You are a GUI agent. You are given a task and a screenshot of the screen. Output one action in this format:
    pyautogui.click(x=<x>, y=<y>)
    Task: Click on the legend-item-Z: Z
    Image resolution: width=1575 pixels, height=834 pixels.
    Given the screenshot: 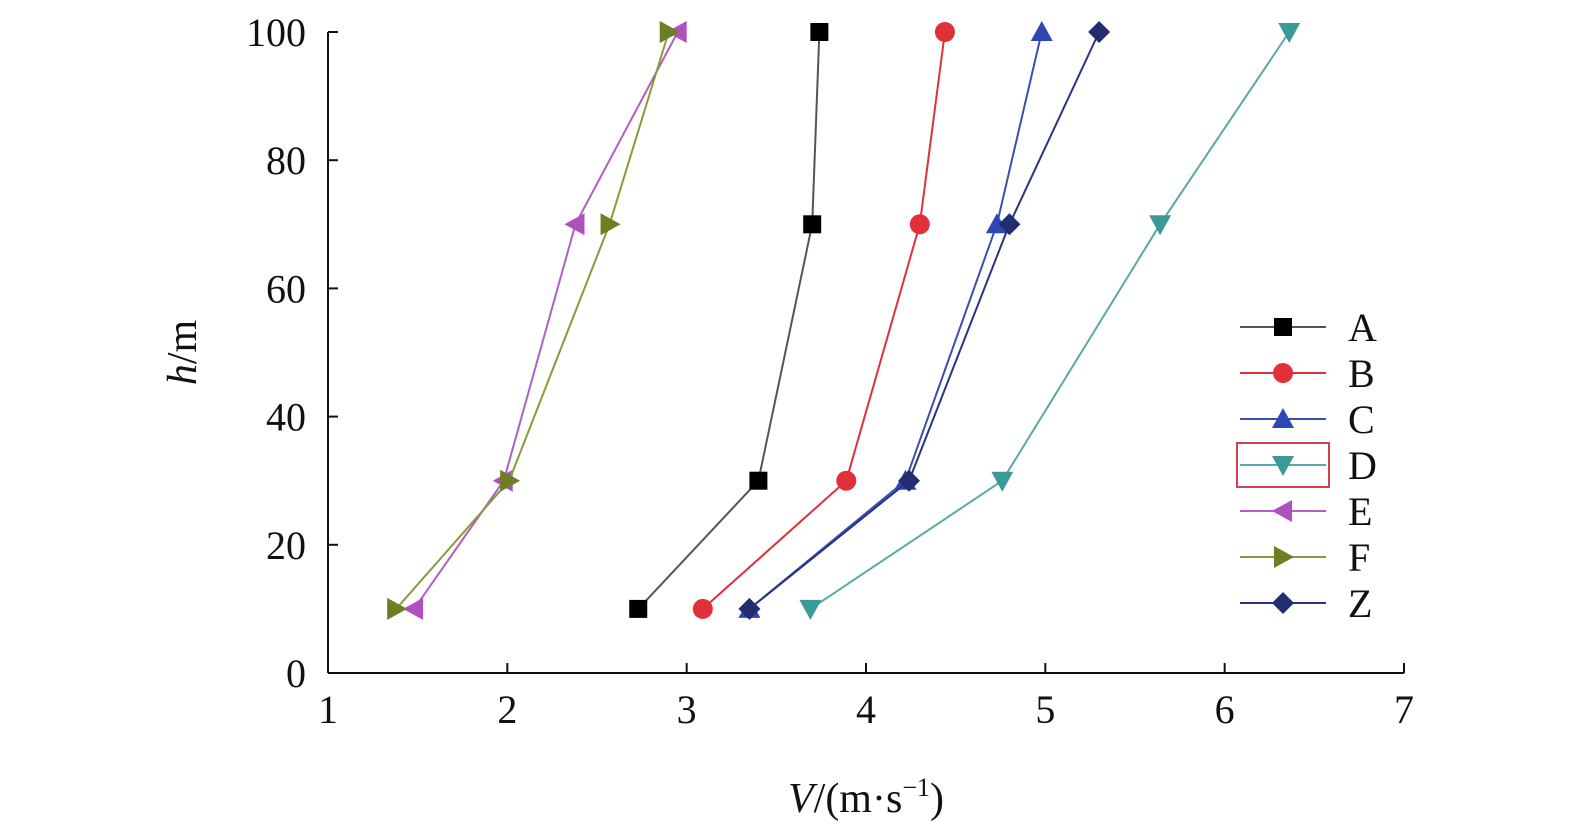 What is the action you would take?
    pyautogui.click(x=1306, y=603)
    